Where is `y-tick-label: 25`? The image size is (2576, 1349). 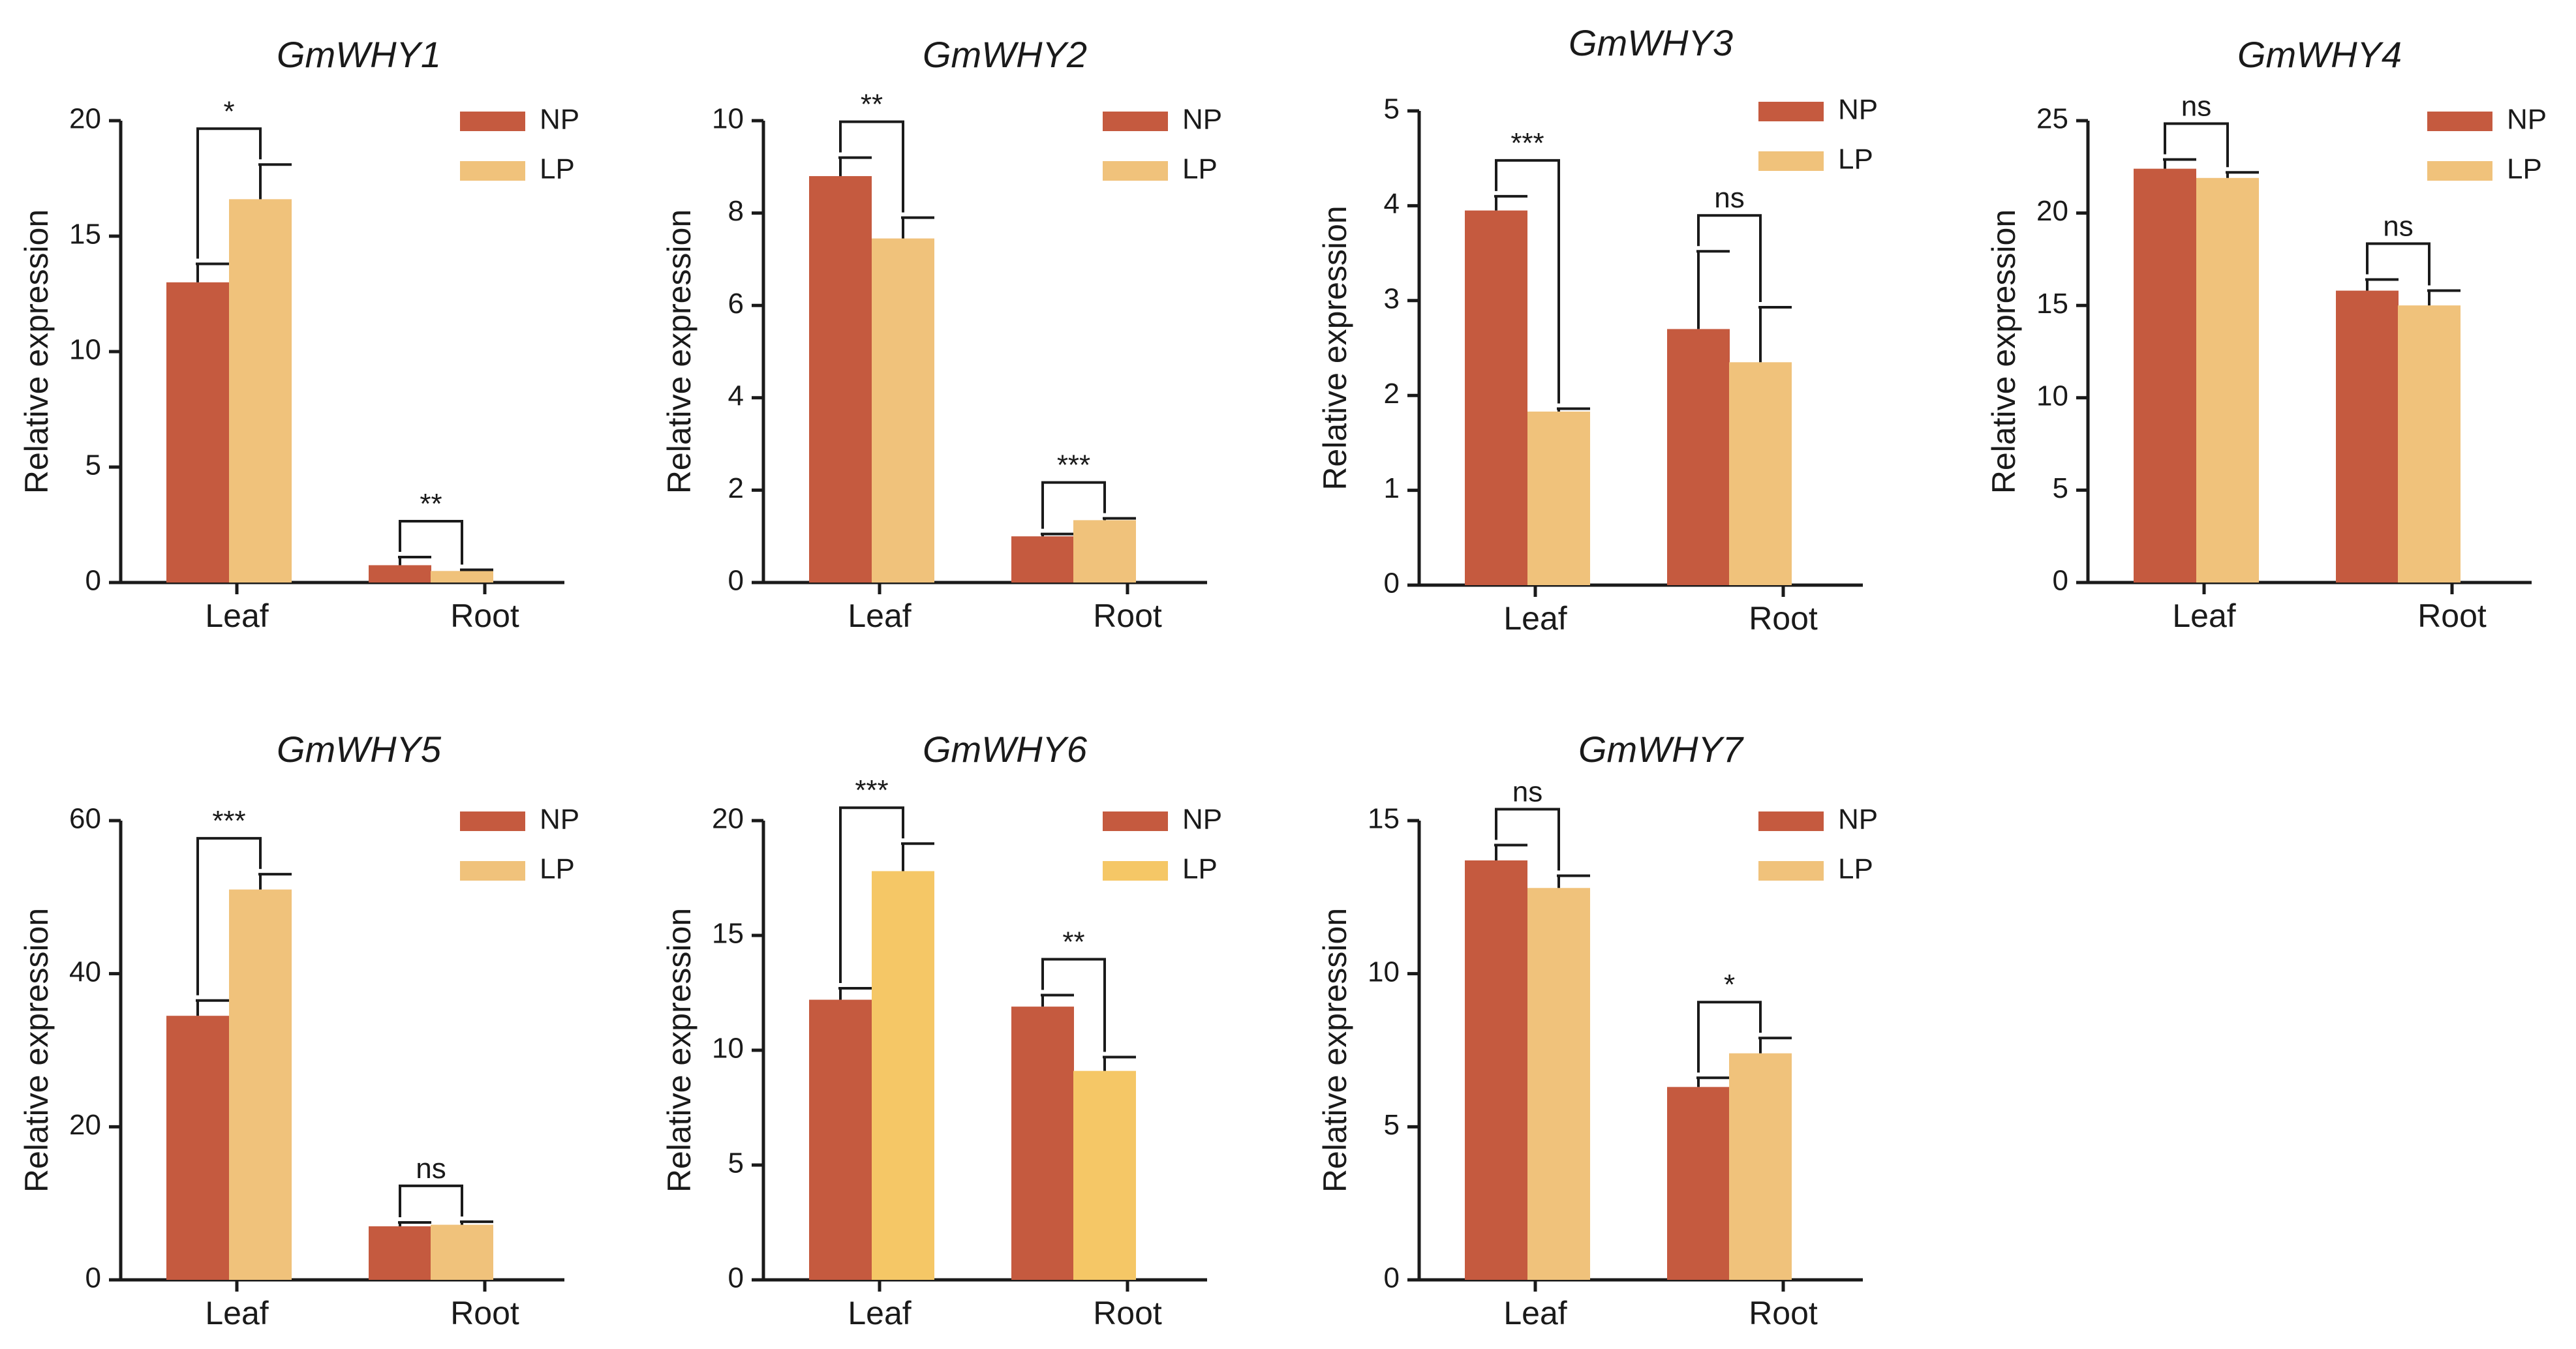 y-tick-label: 25 is located at coordinates (2052, 119).